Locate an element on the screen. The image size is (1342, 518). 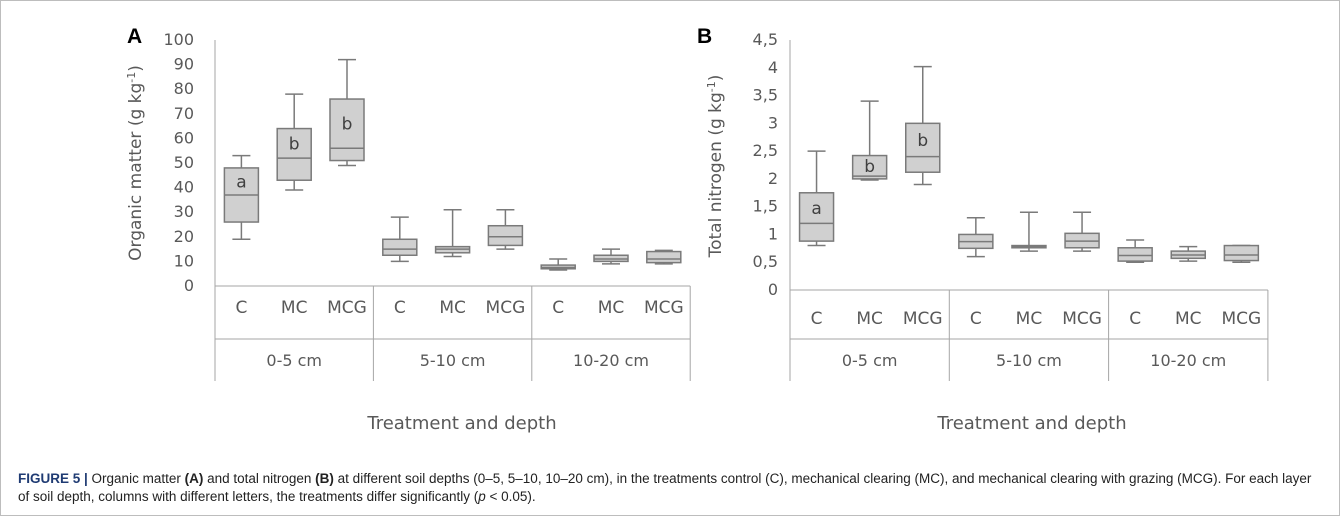
caption-text: Organic matter is located at coordinates (136, 478).